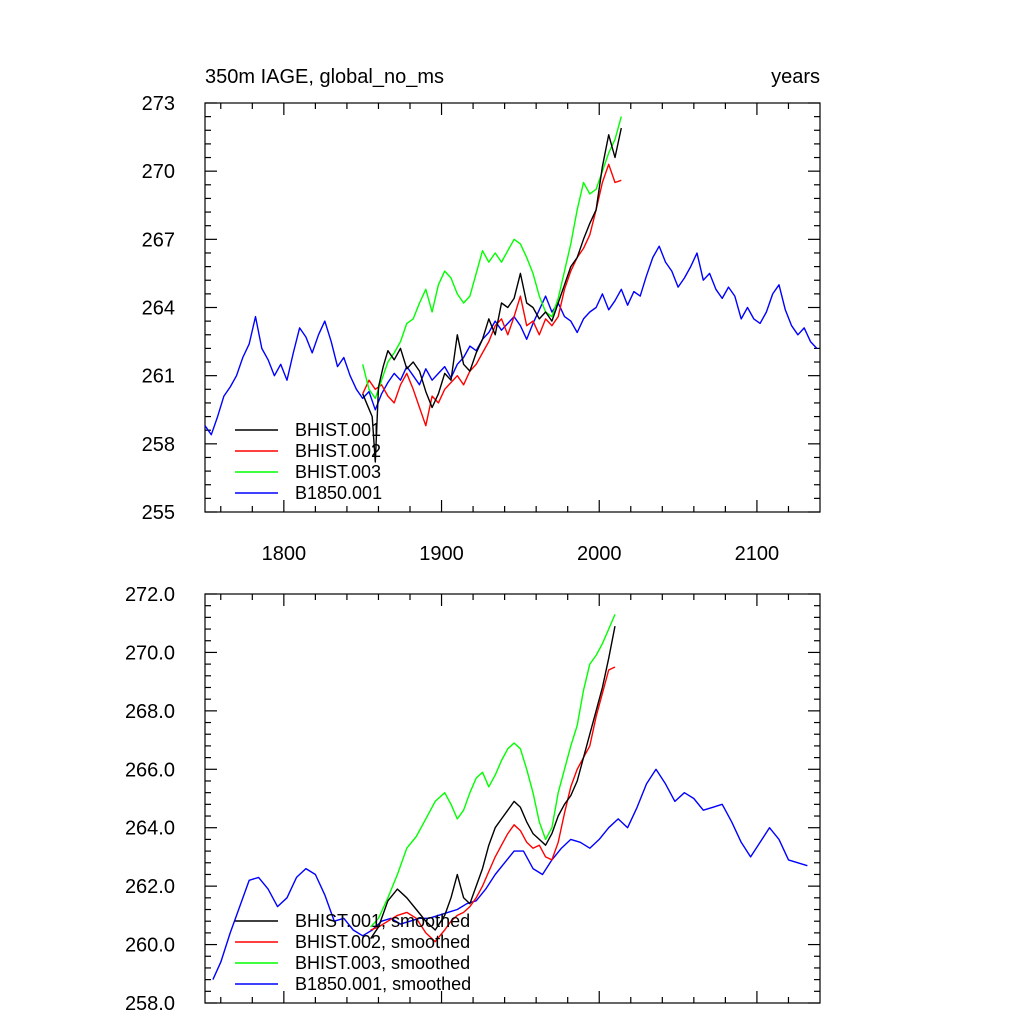  I want to click on y-tick-label: 262.0, so click(150, 887).